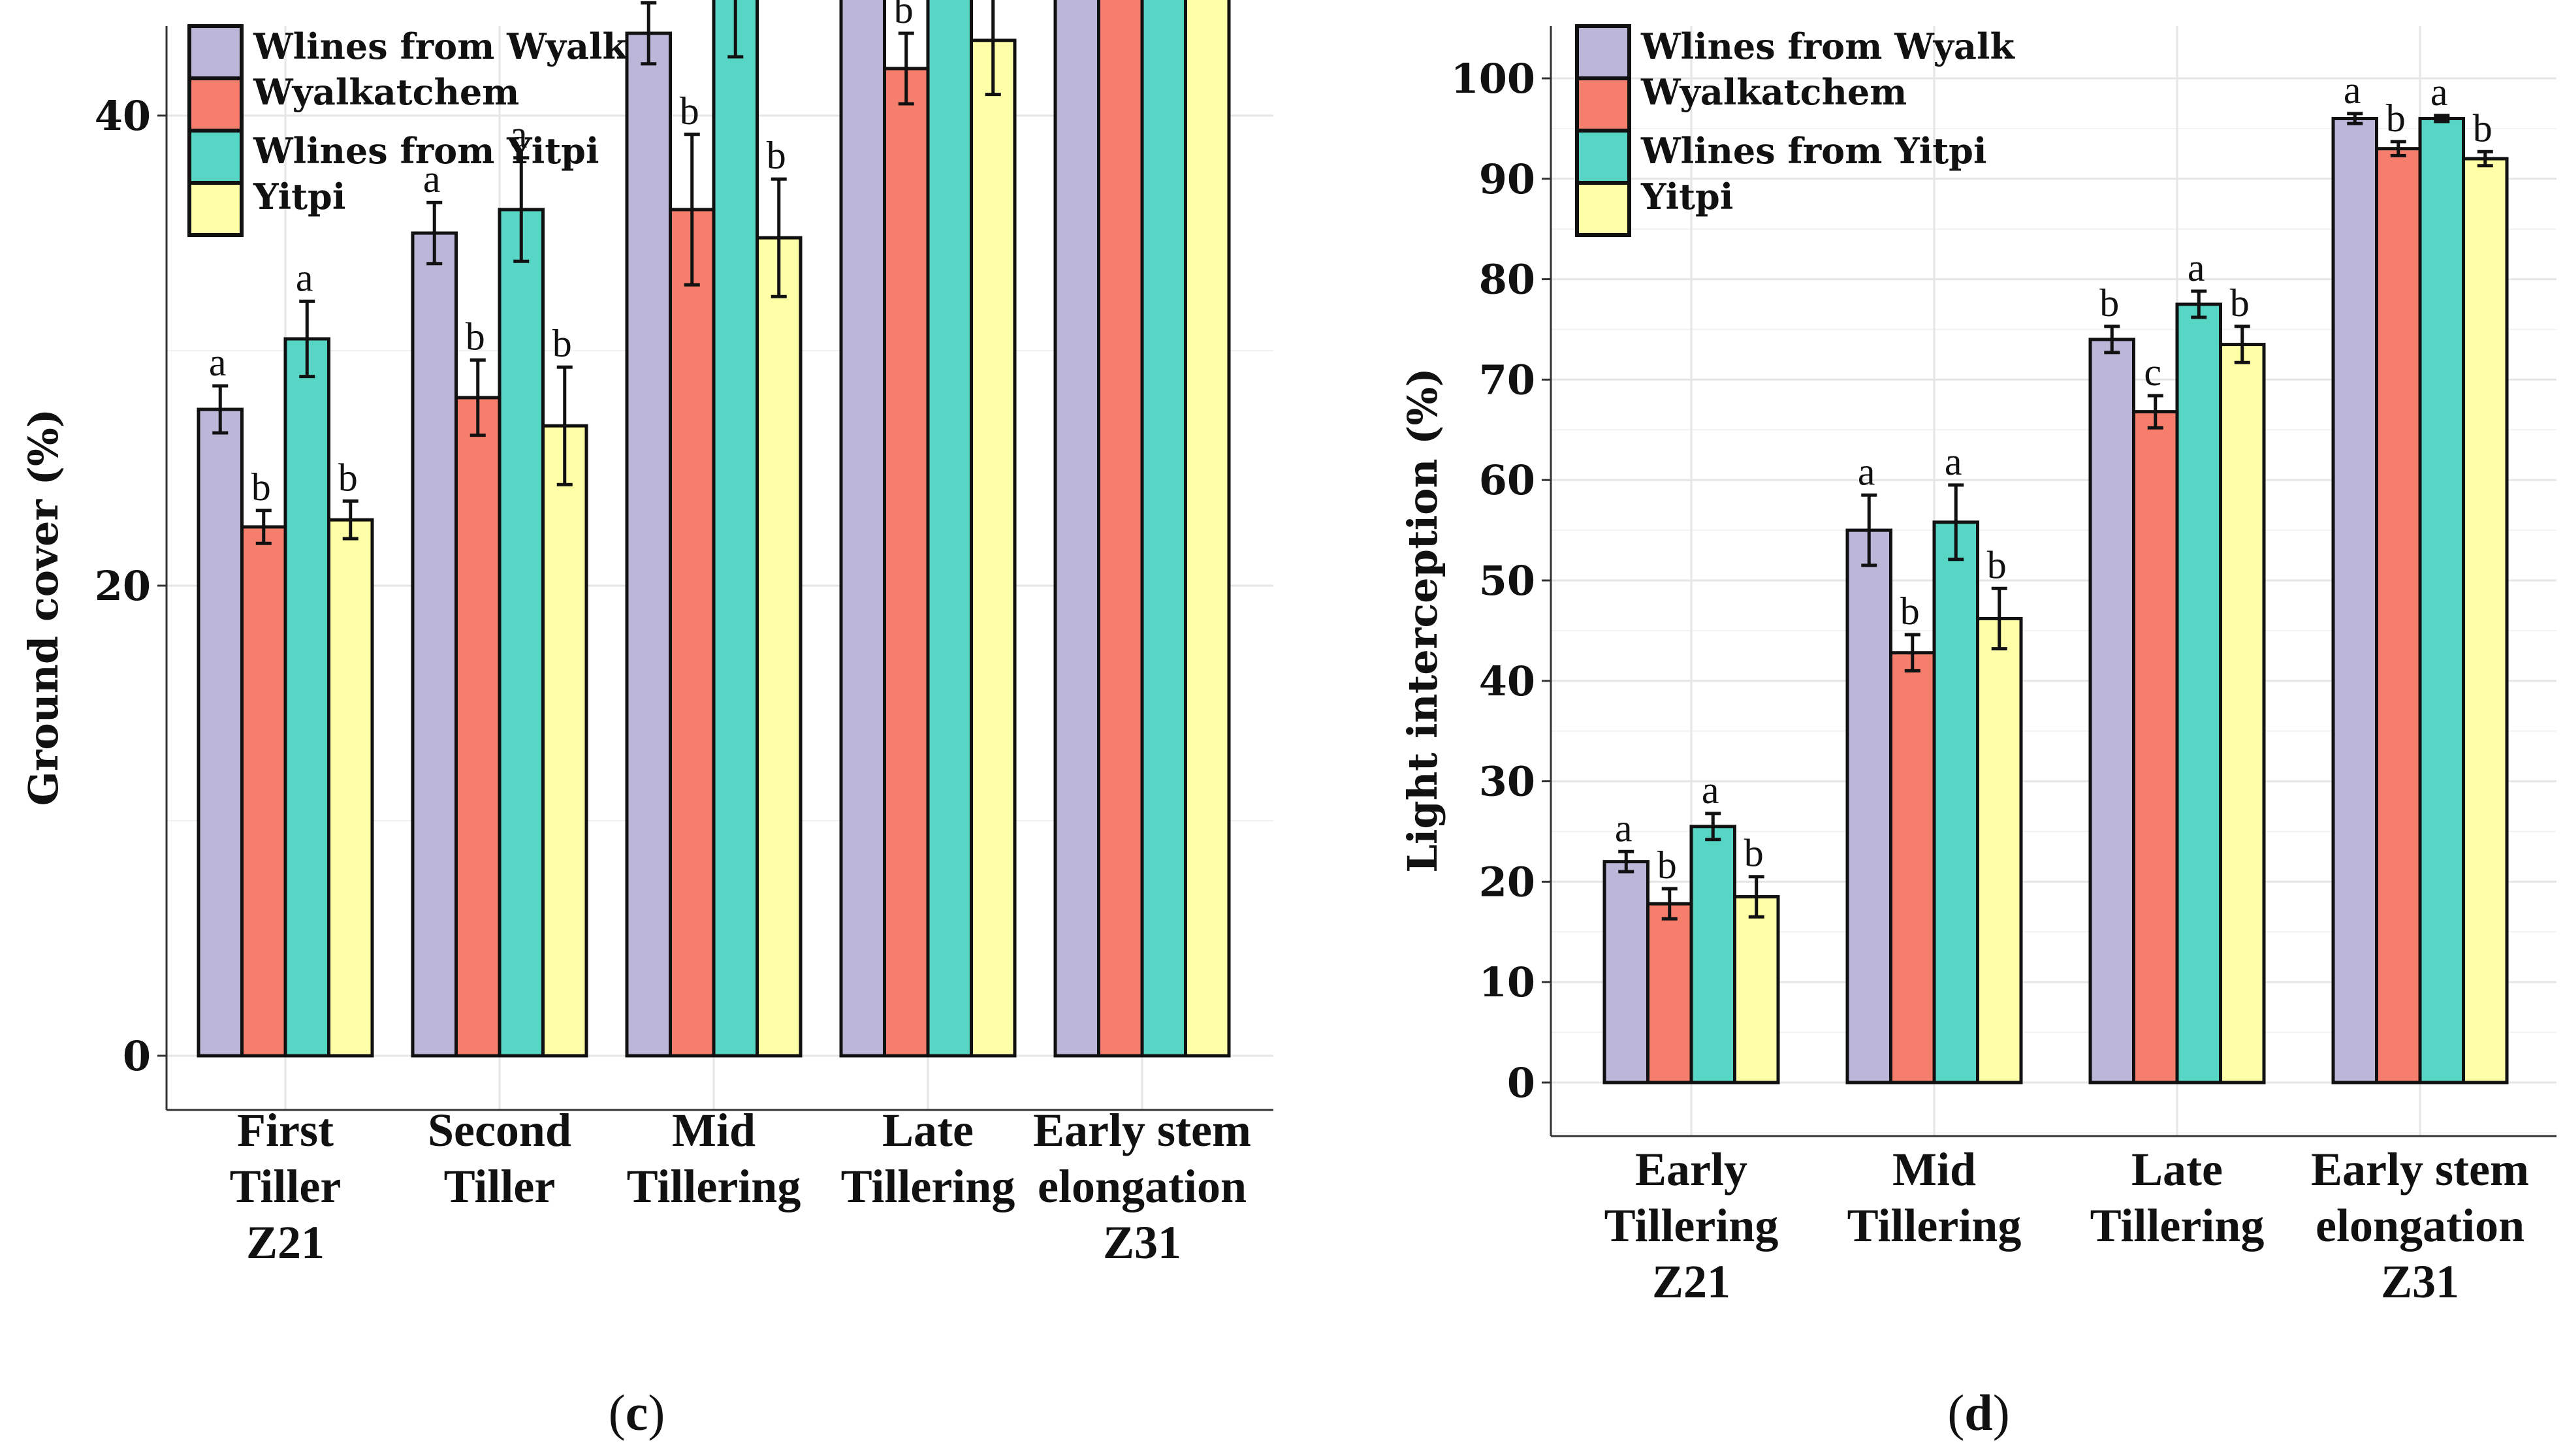 The width and height of the screenshot is (2565, 1456). I want to click on c-x-tick-label: Early stem, so click(1142, 1130).